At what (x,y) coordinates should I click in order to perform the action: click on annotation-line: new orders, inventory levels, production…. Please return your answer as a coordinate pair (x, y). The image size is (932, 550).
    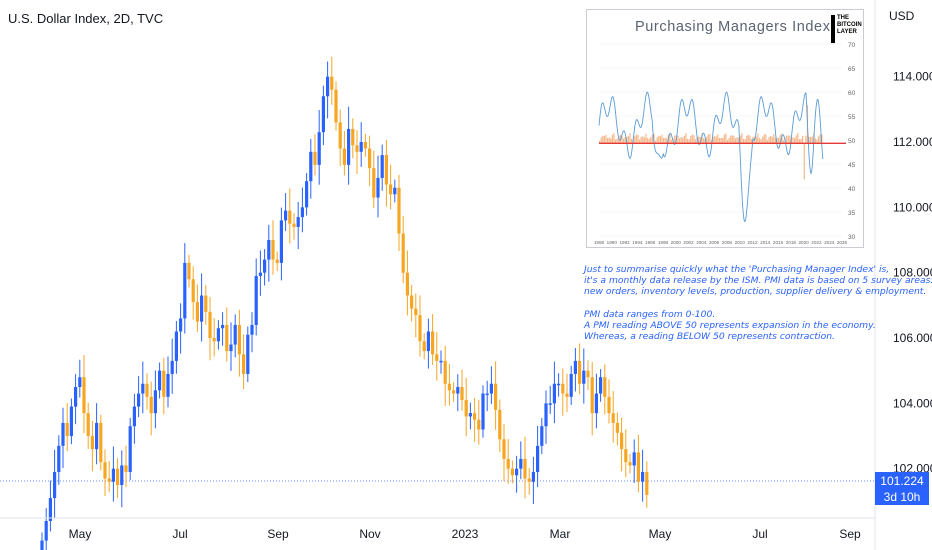
    Looking at the image, I should click on (755, 292).